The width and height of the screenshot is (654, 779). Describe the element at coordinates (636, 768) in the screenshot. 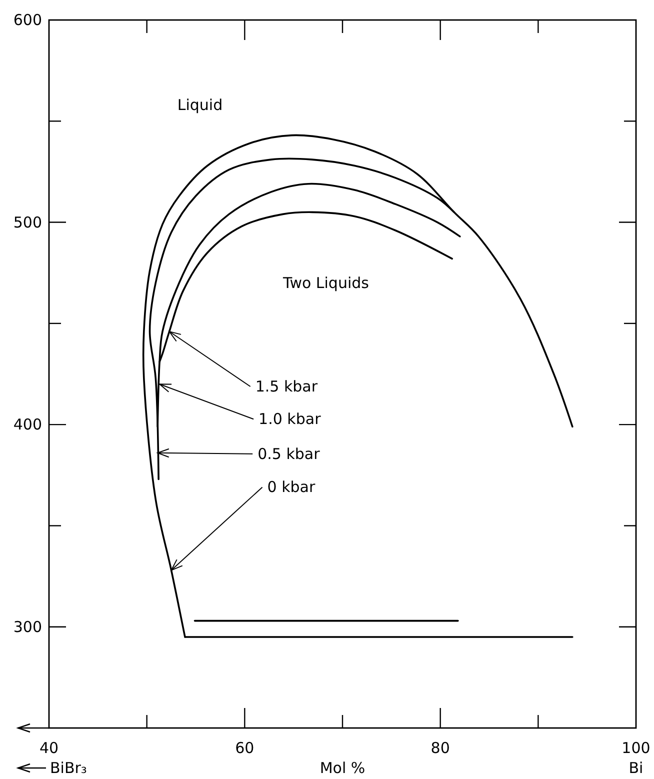

I see `text: Bi` at that location.